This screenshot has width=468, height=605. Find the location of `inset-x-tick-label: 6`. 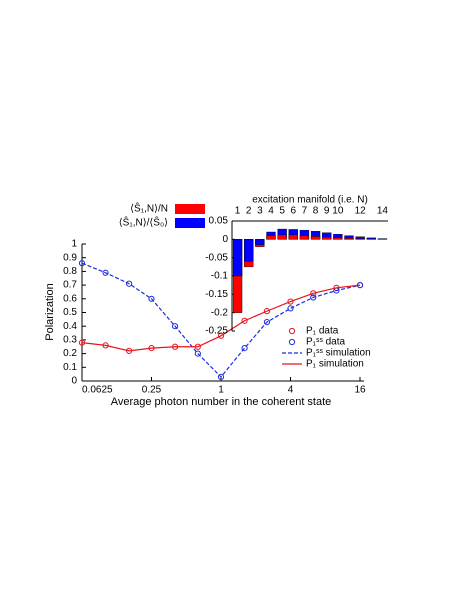

inset-x-tick-label: 6 is located at coordinates (294, 211).